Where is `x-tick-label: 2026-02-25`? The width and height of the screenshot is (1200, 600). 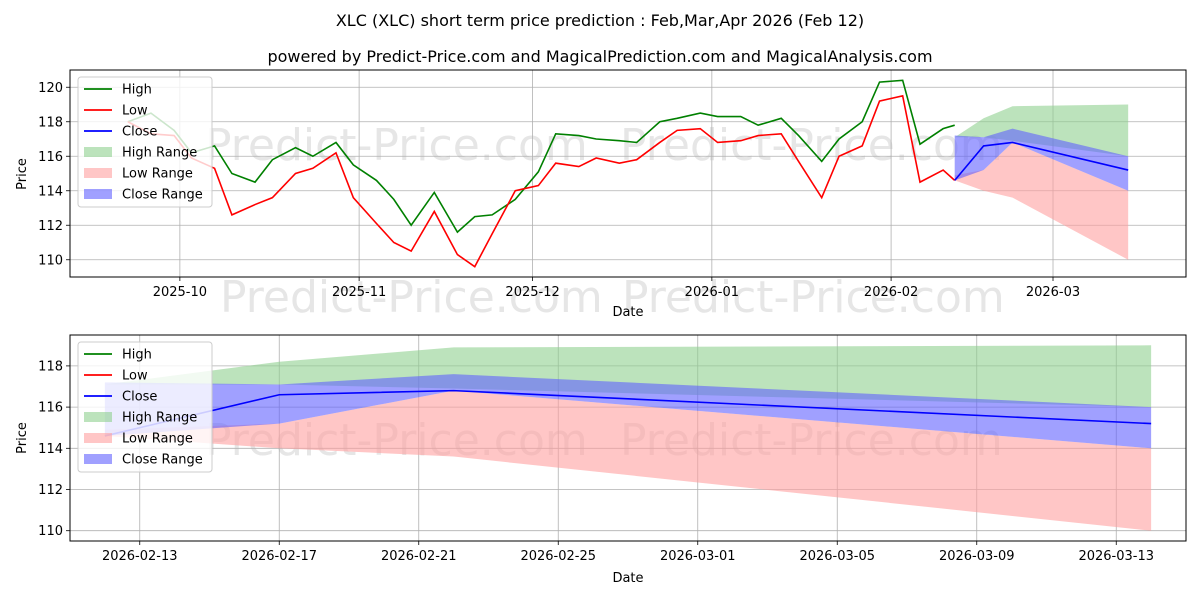 x-tick-label: 2026-02-25 is located at coordinates (558, 556).